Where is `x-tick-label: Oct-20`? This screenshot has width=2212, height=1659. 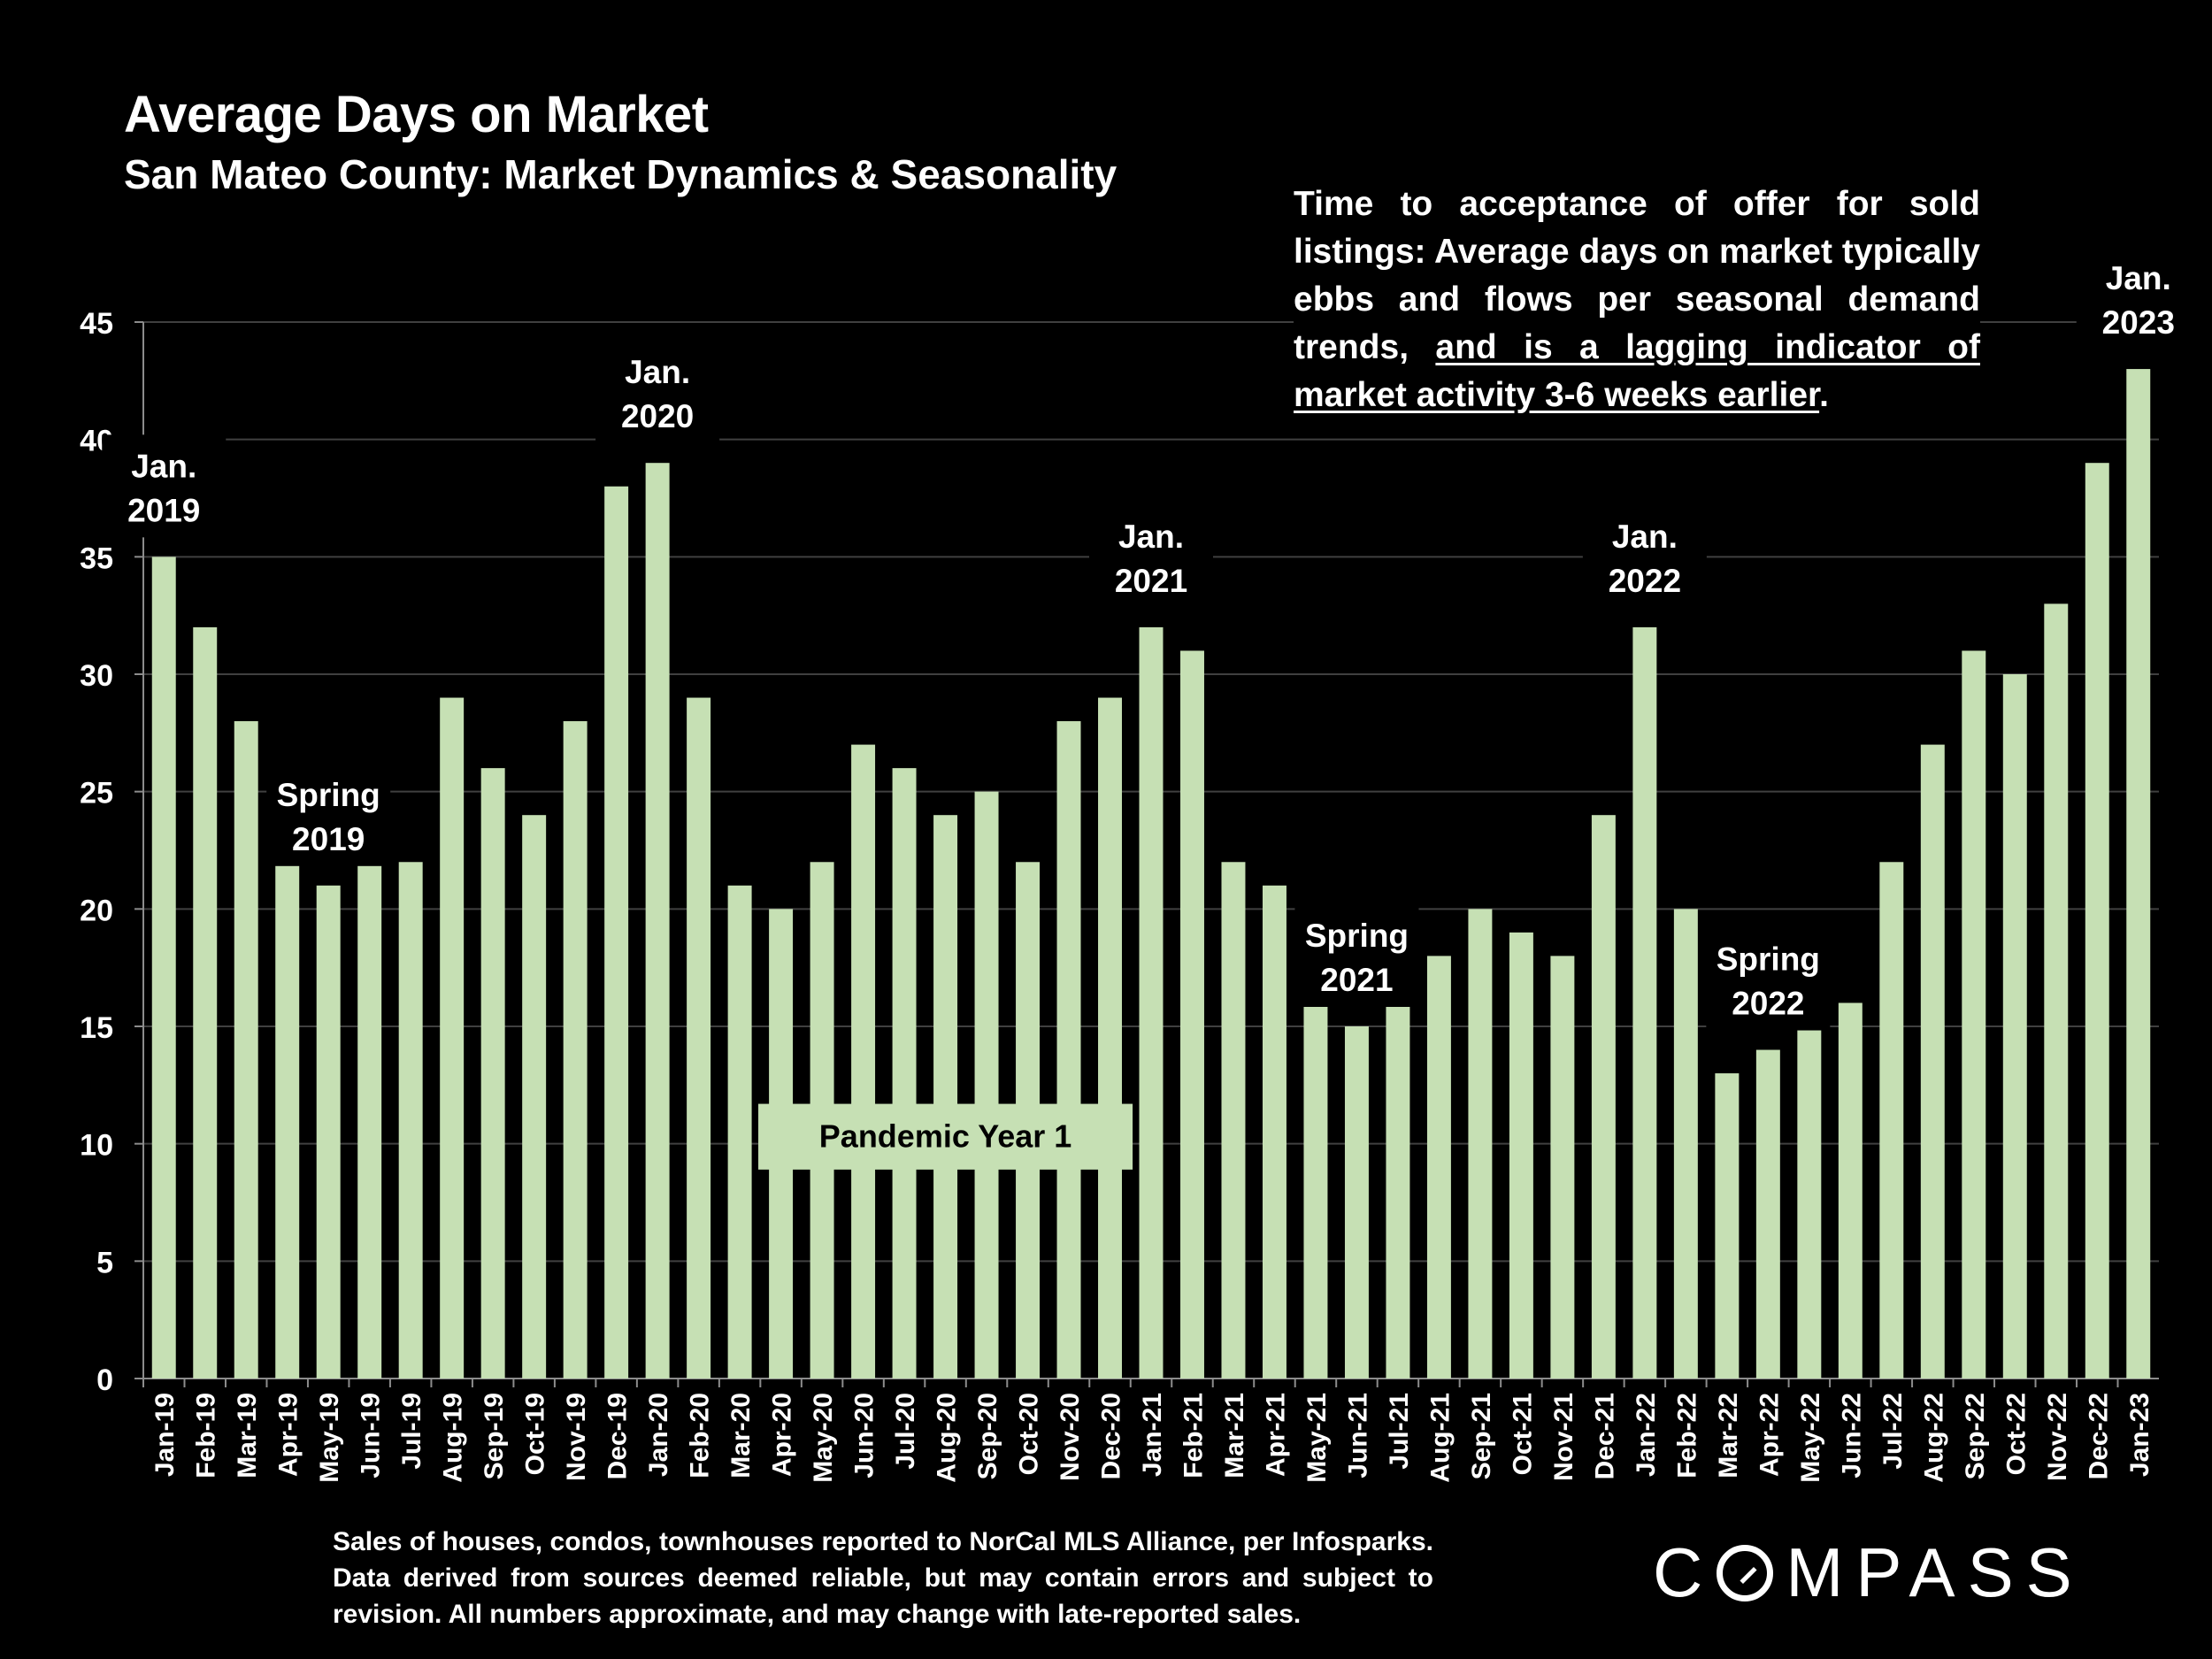
x-tick-label: Oct-20 is located at coordinates (1030, 1434).